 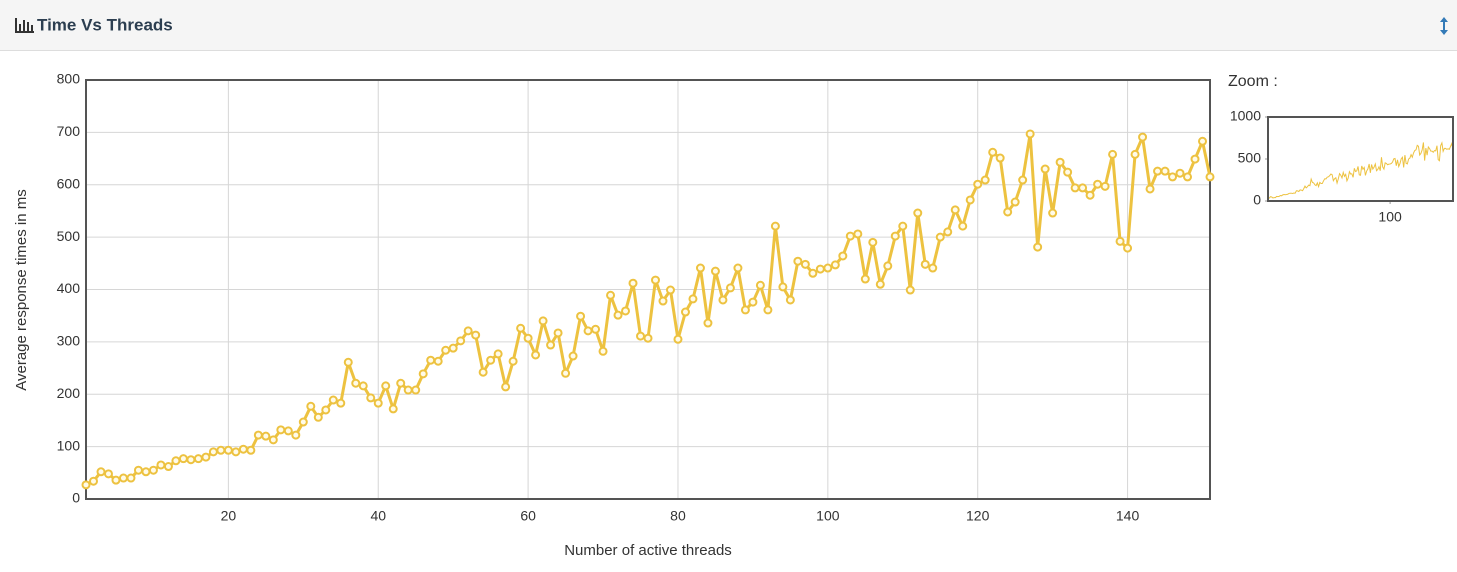 What do you see at coordinates (69, 341) in the screenshot?
I see `y-tick-label: 300` at bounding box center [69, 341].